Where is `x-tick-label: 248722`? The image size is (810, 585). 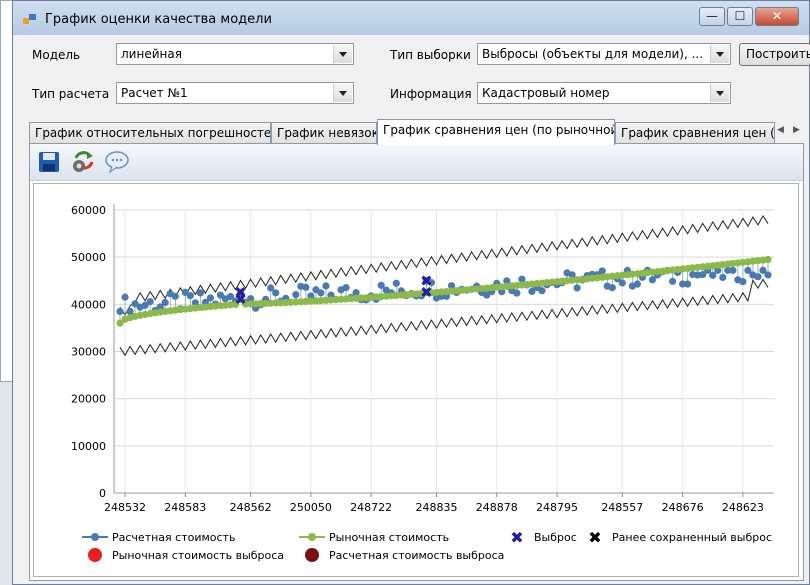
x-tick-label: 248722 is located at coordinates (371, 507).